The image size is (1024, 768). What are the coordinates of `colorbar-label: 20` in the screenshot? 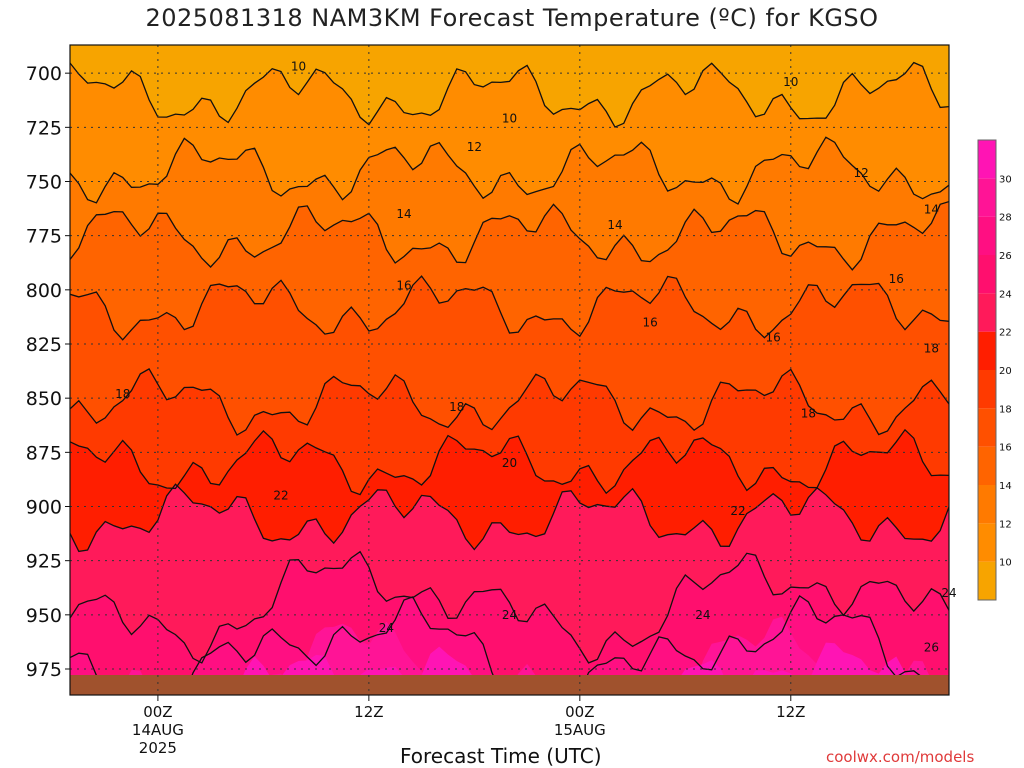 It's located at (1005, 371).